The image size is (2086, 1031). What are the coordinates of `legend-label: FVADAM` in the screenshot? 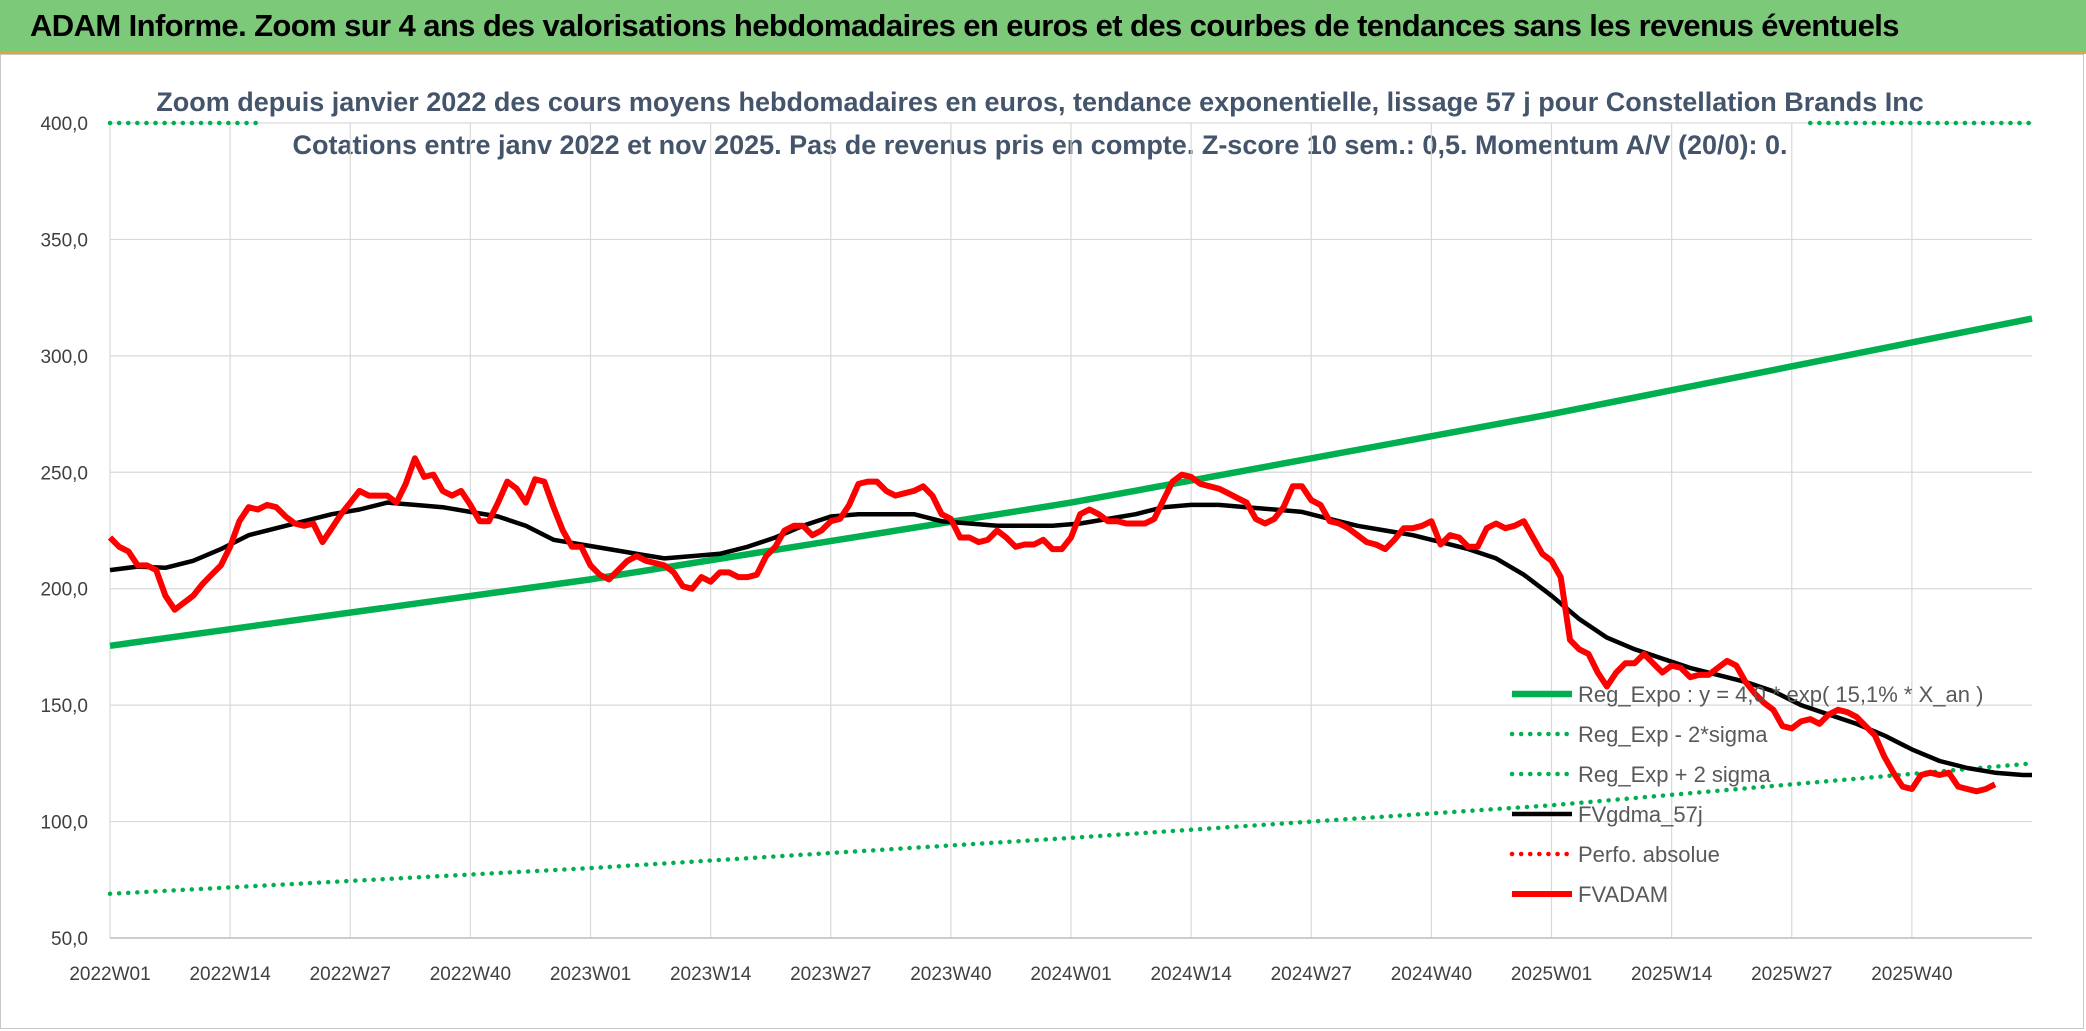 It's located at (1623, 894).